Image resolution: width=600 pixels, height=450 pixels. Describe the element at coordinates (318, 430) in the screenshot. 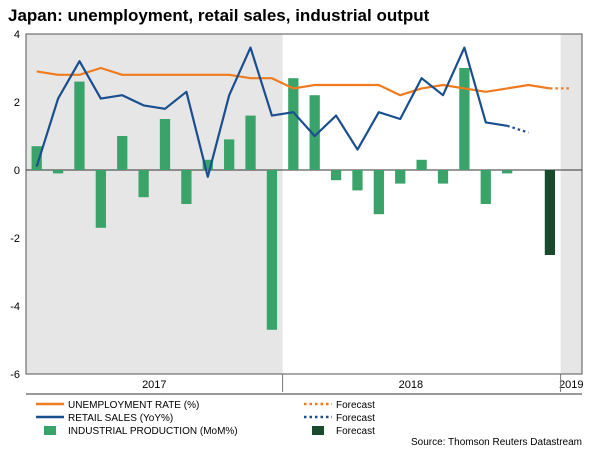

I see `legend-industrial-forecast-swatch` at that location.